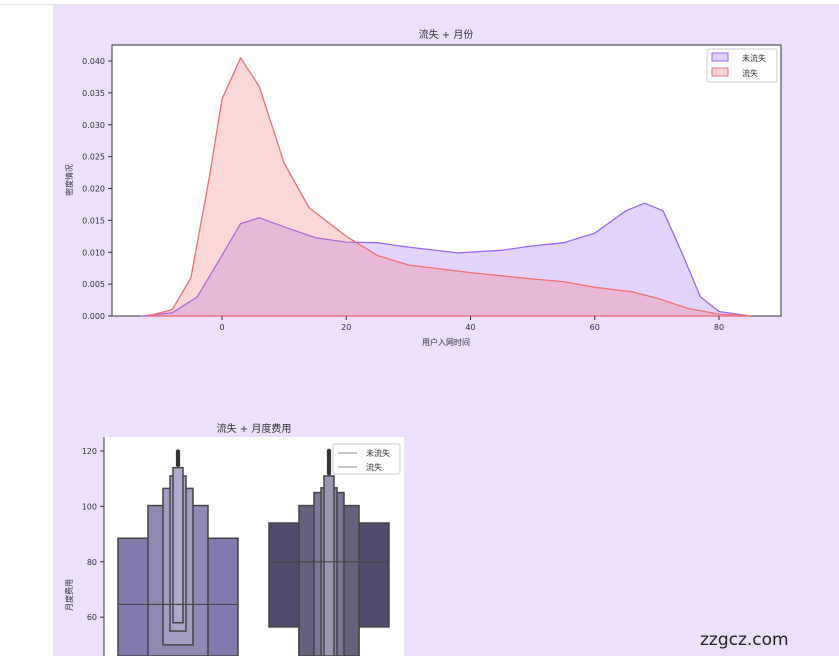  Describe the element at coordinates (93, 220) in the screenshot. I see `y-tick-label: 0.015` at that location.